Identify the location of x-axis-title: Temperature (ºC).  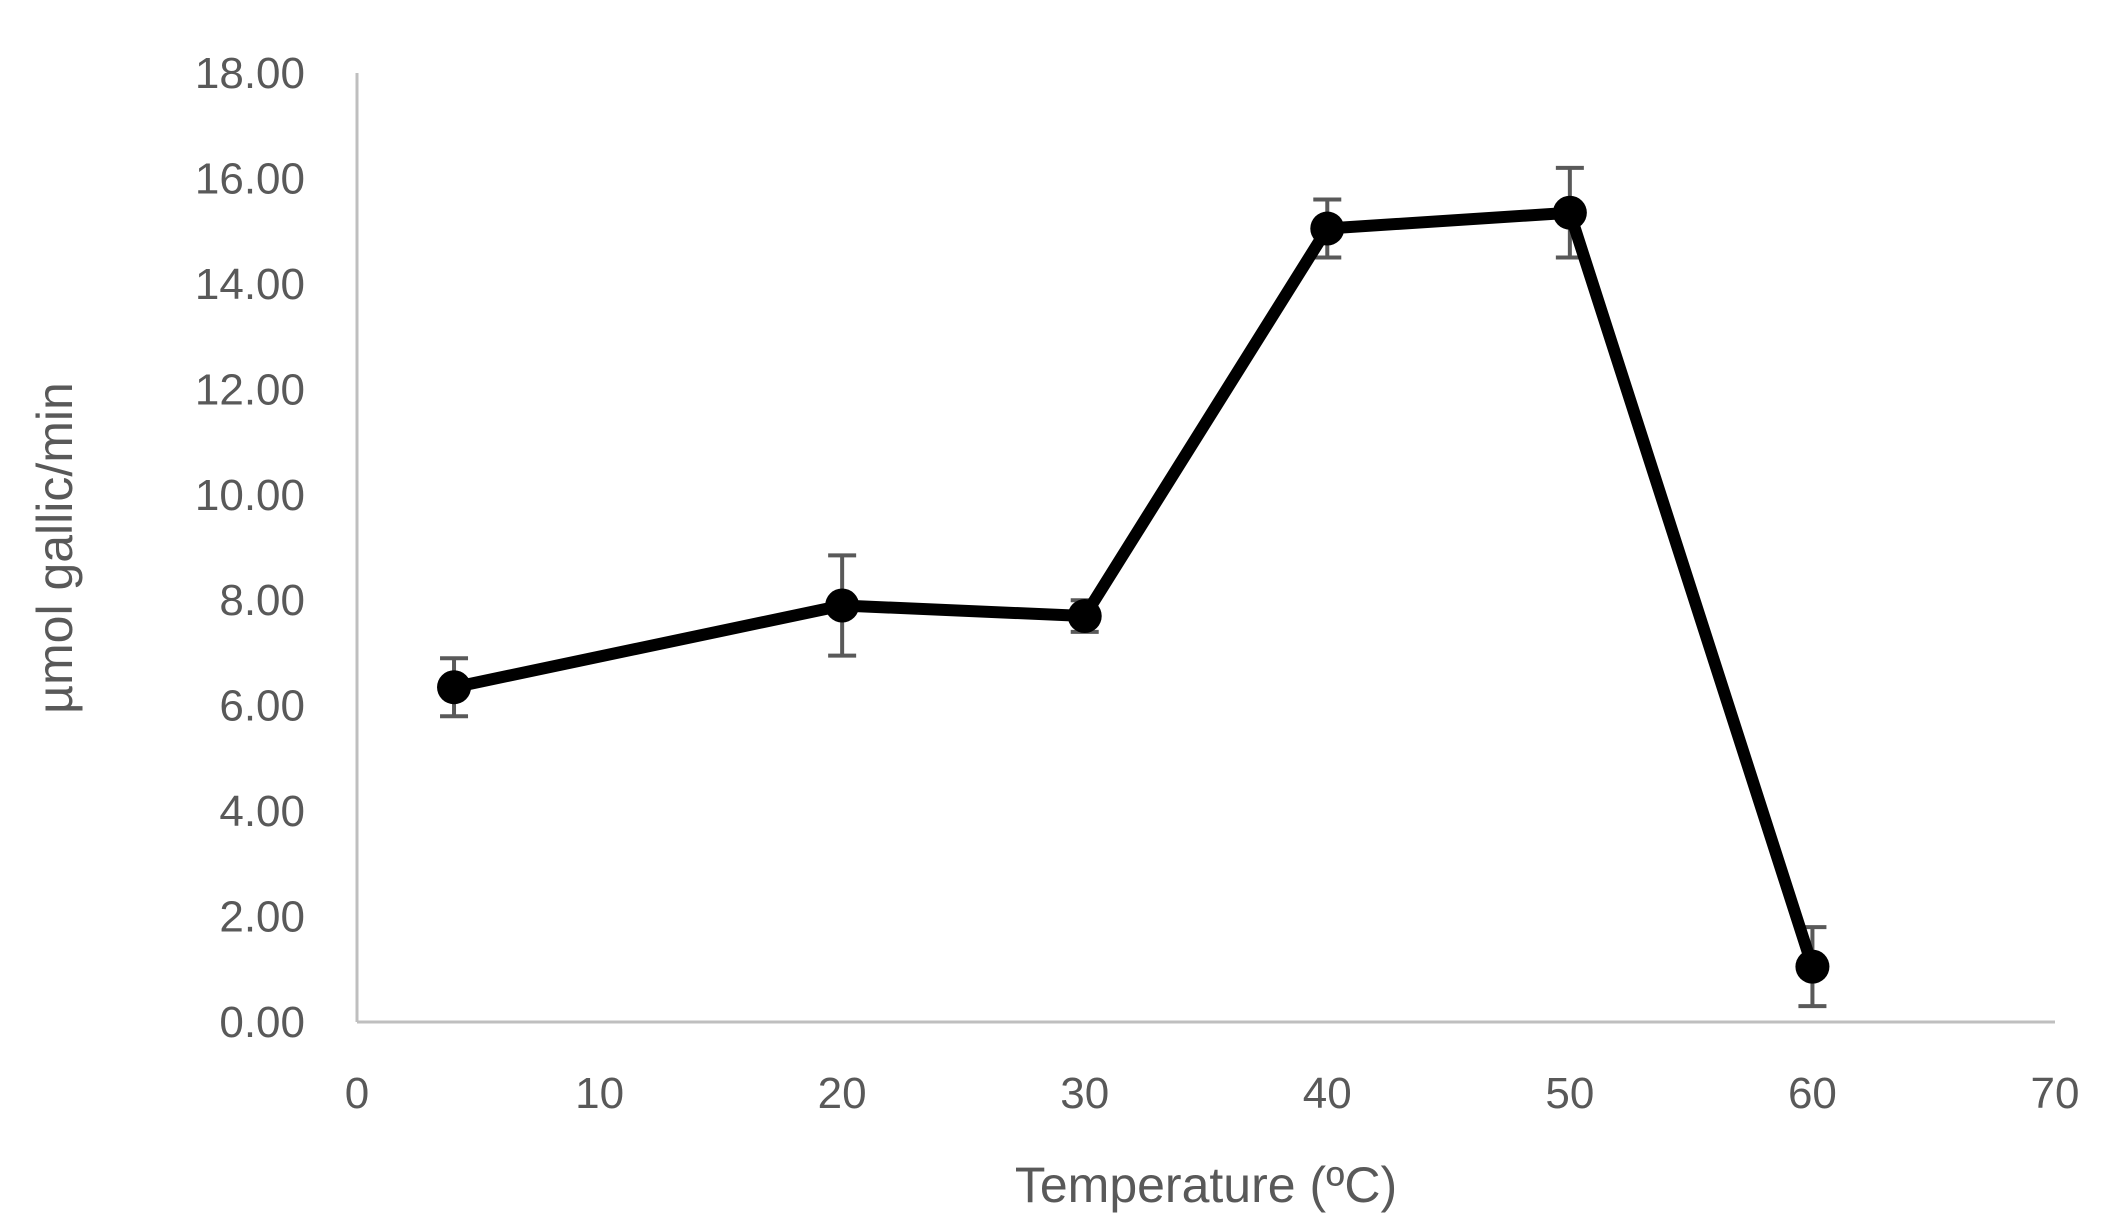
(1206, 1185).